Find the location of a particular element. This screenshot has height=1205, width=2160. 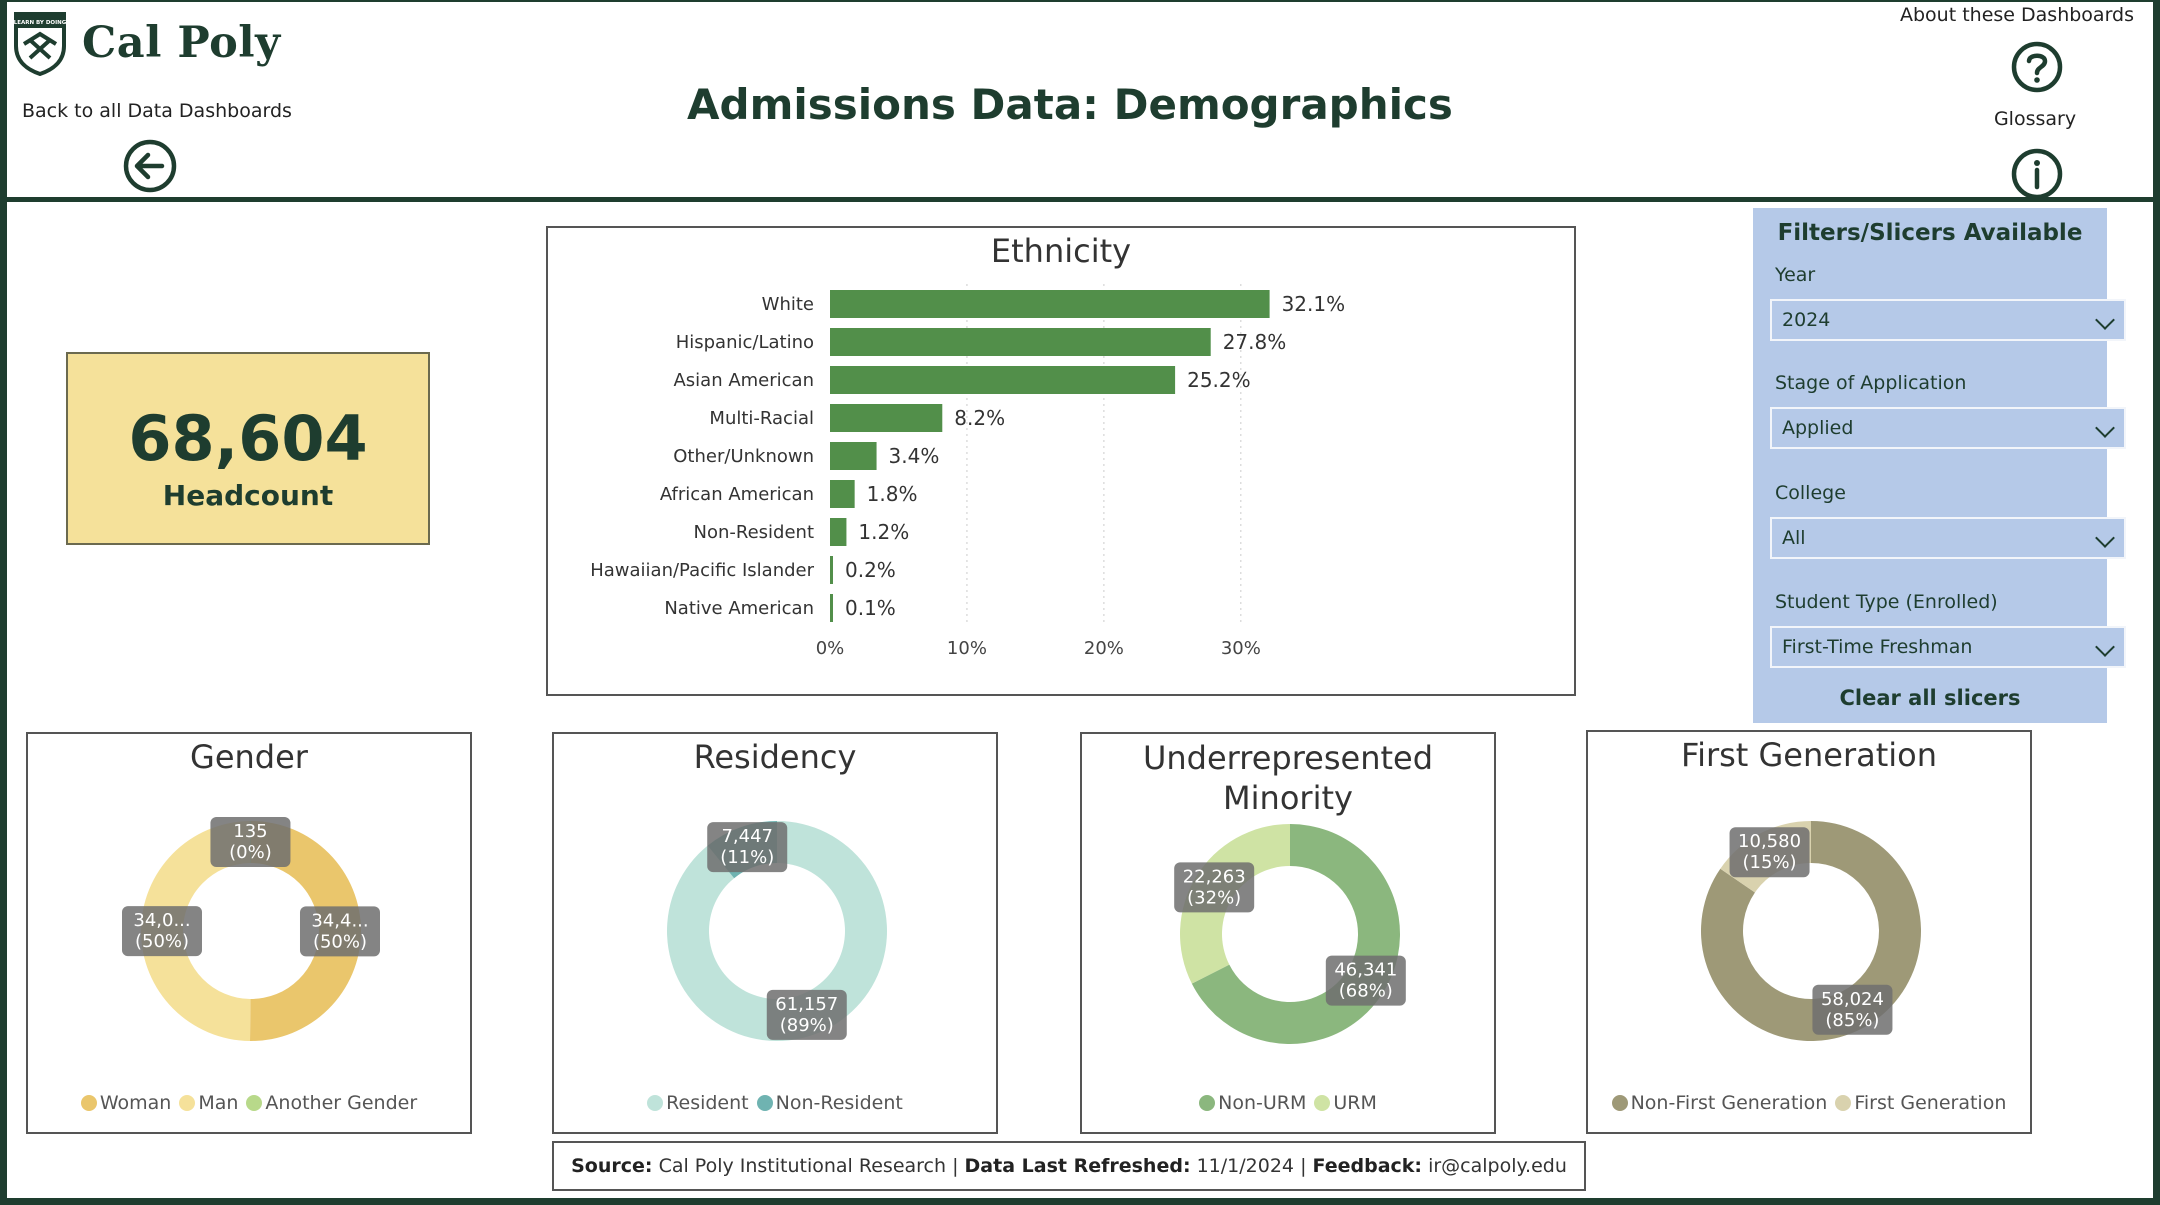

feedback-link: ir@calpoly.edu is located at coordinates (1497, 1166).